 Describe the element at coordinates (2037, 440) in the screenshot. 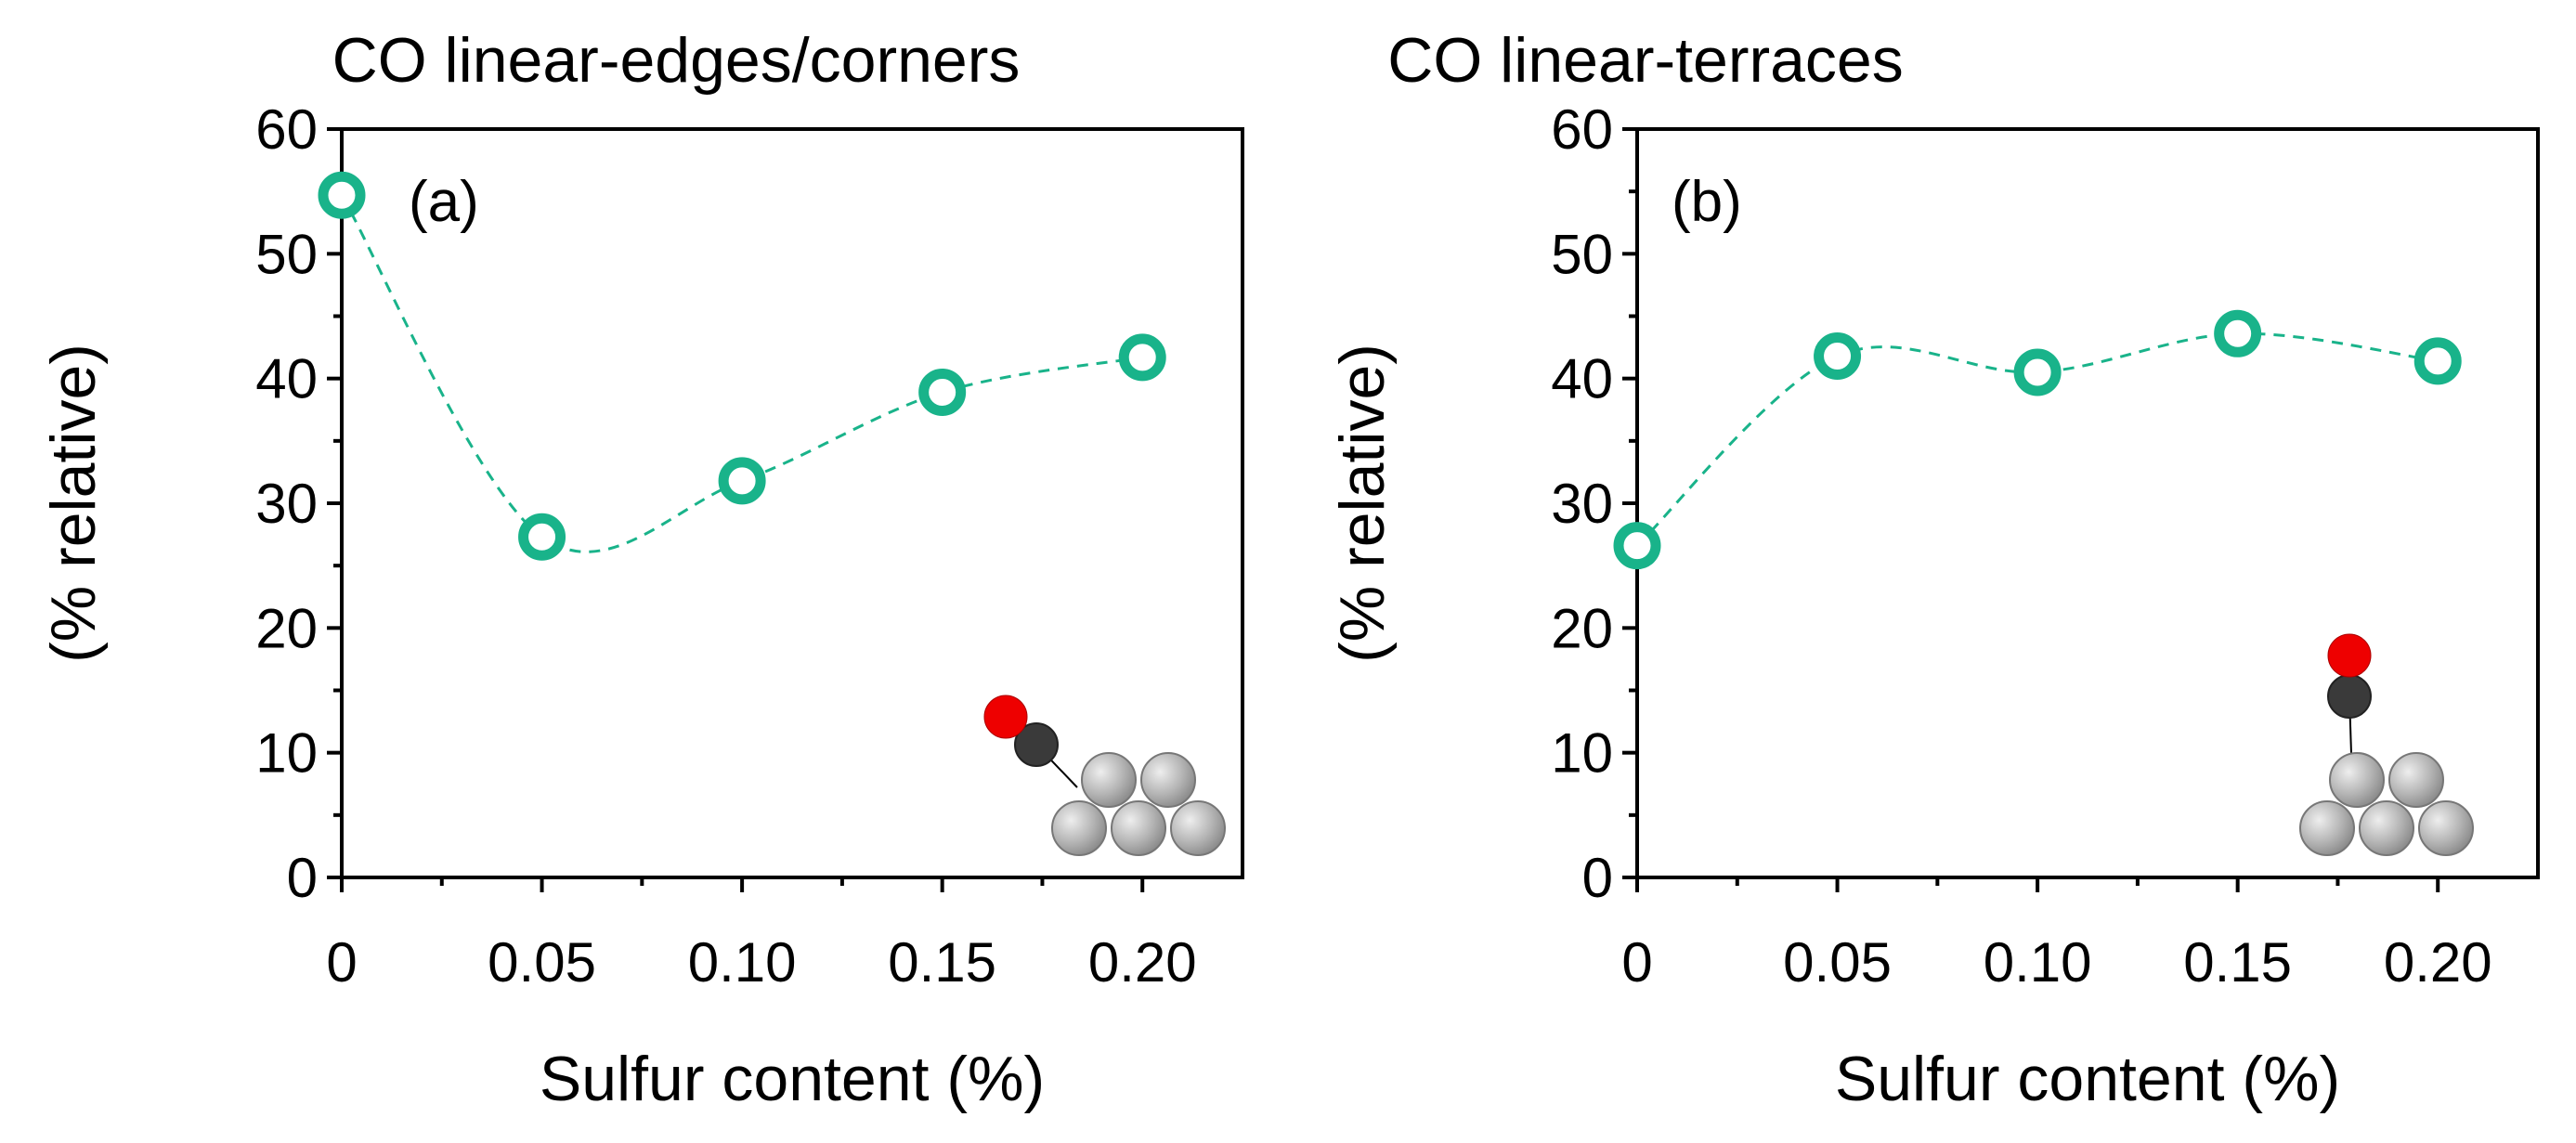

I see `panel-b-data-points` at that location.